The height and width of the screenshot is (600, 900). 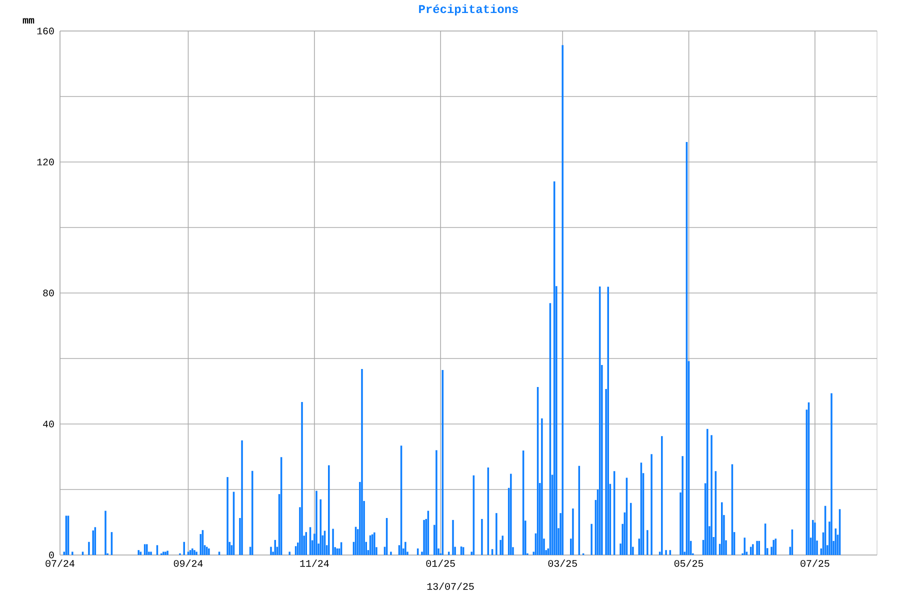 What do you see at coordinates (45, 162) in the screenshot?
I see `y-tick-label: 120` at bounding box center [45, 162].